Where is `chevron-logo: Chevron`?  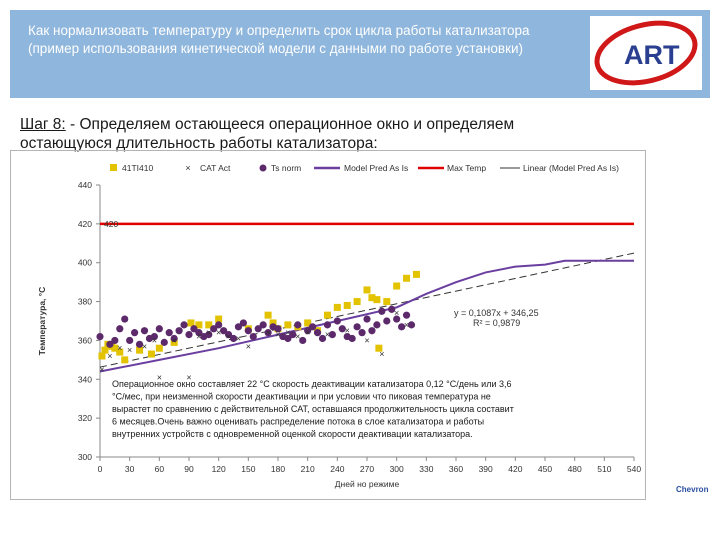
chevron-logo: Chevron is located at coordinates (692, 489).